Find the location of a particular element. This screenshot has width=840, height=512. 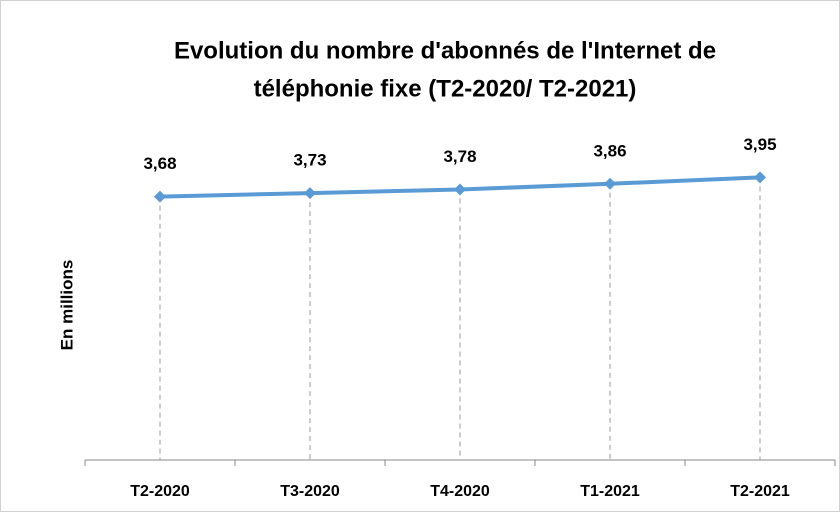

x-tick-label: T1-2021 is located at coordinates (610, 491).